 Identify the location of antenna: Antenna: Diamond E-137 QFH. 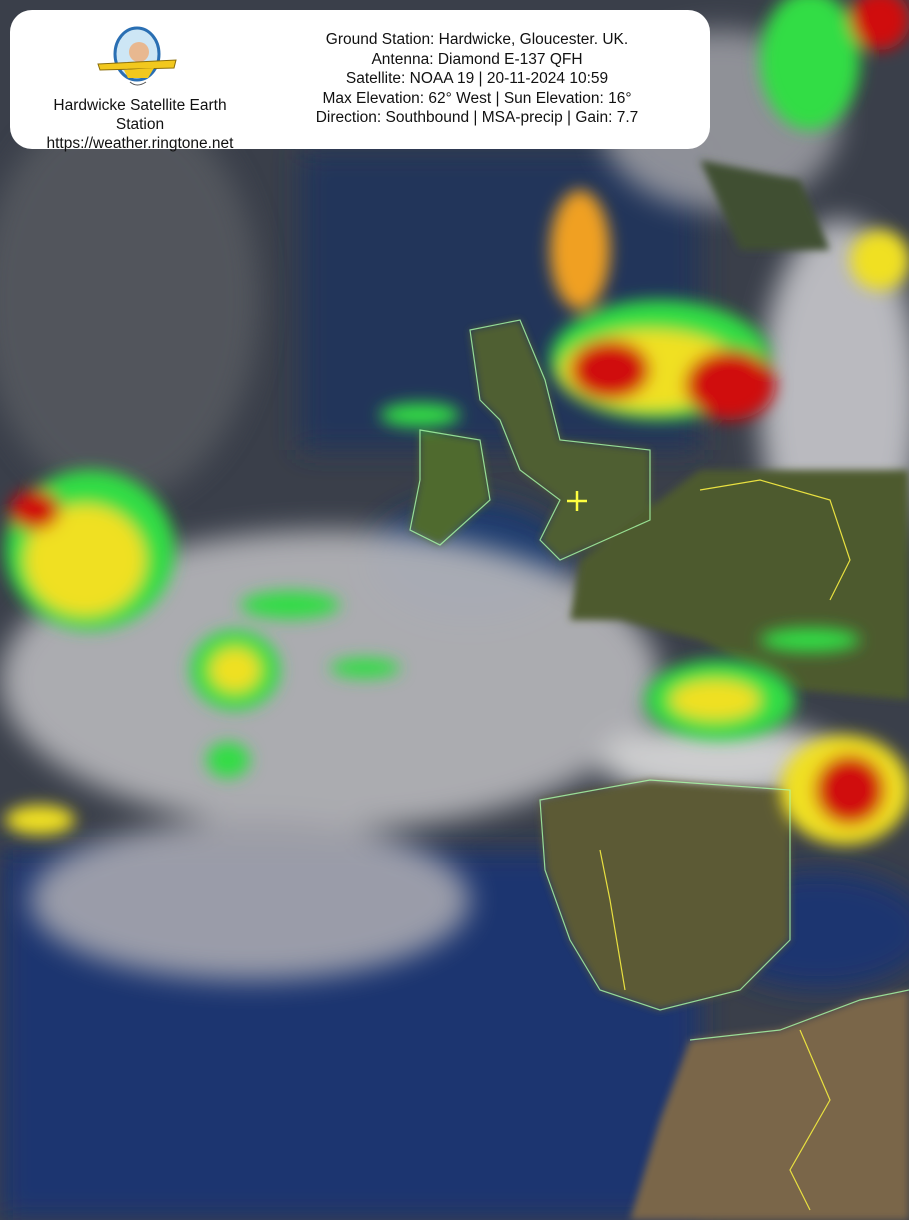
(477, 59).